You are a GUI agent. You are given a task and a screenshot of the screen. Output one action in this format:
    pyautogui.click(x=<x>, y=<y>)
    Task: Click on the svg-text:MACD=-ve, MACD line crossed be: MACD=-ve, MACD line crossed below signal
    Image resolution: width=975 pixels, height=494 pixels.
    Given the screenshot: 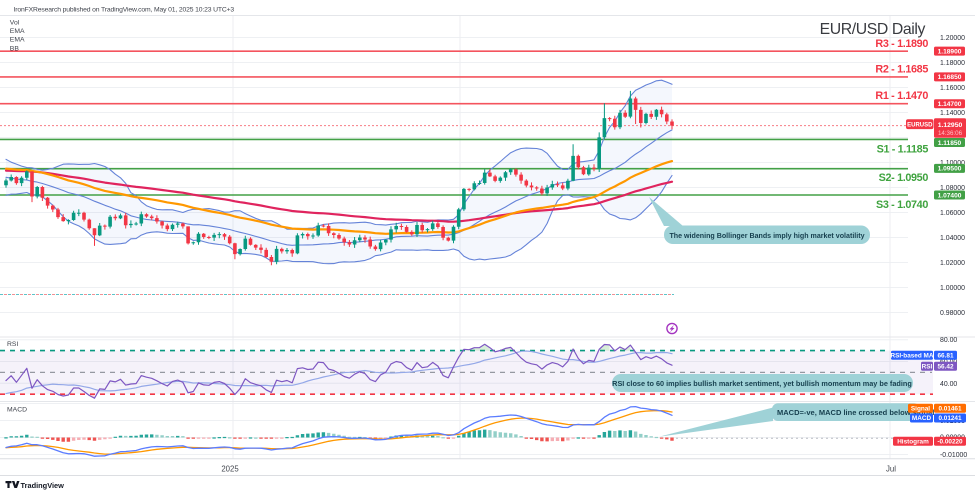 What is the action you would take?
    pyautogui.click(x=855, y=412)
    